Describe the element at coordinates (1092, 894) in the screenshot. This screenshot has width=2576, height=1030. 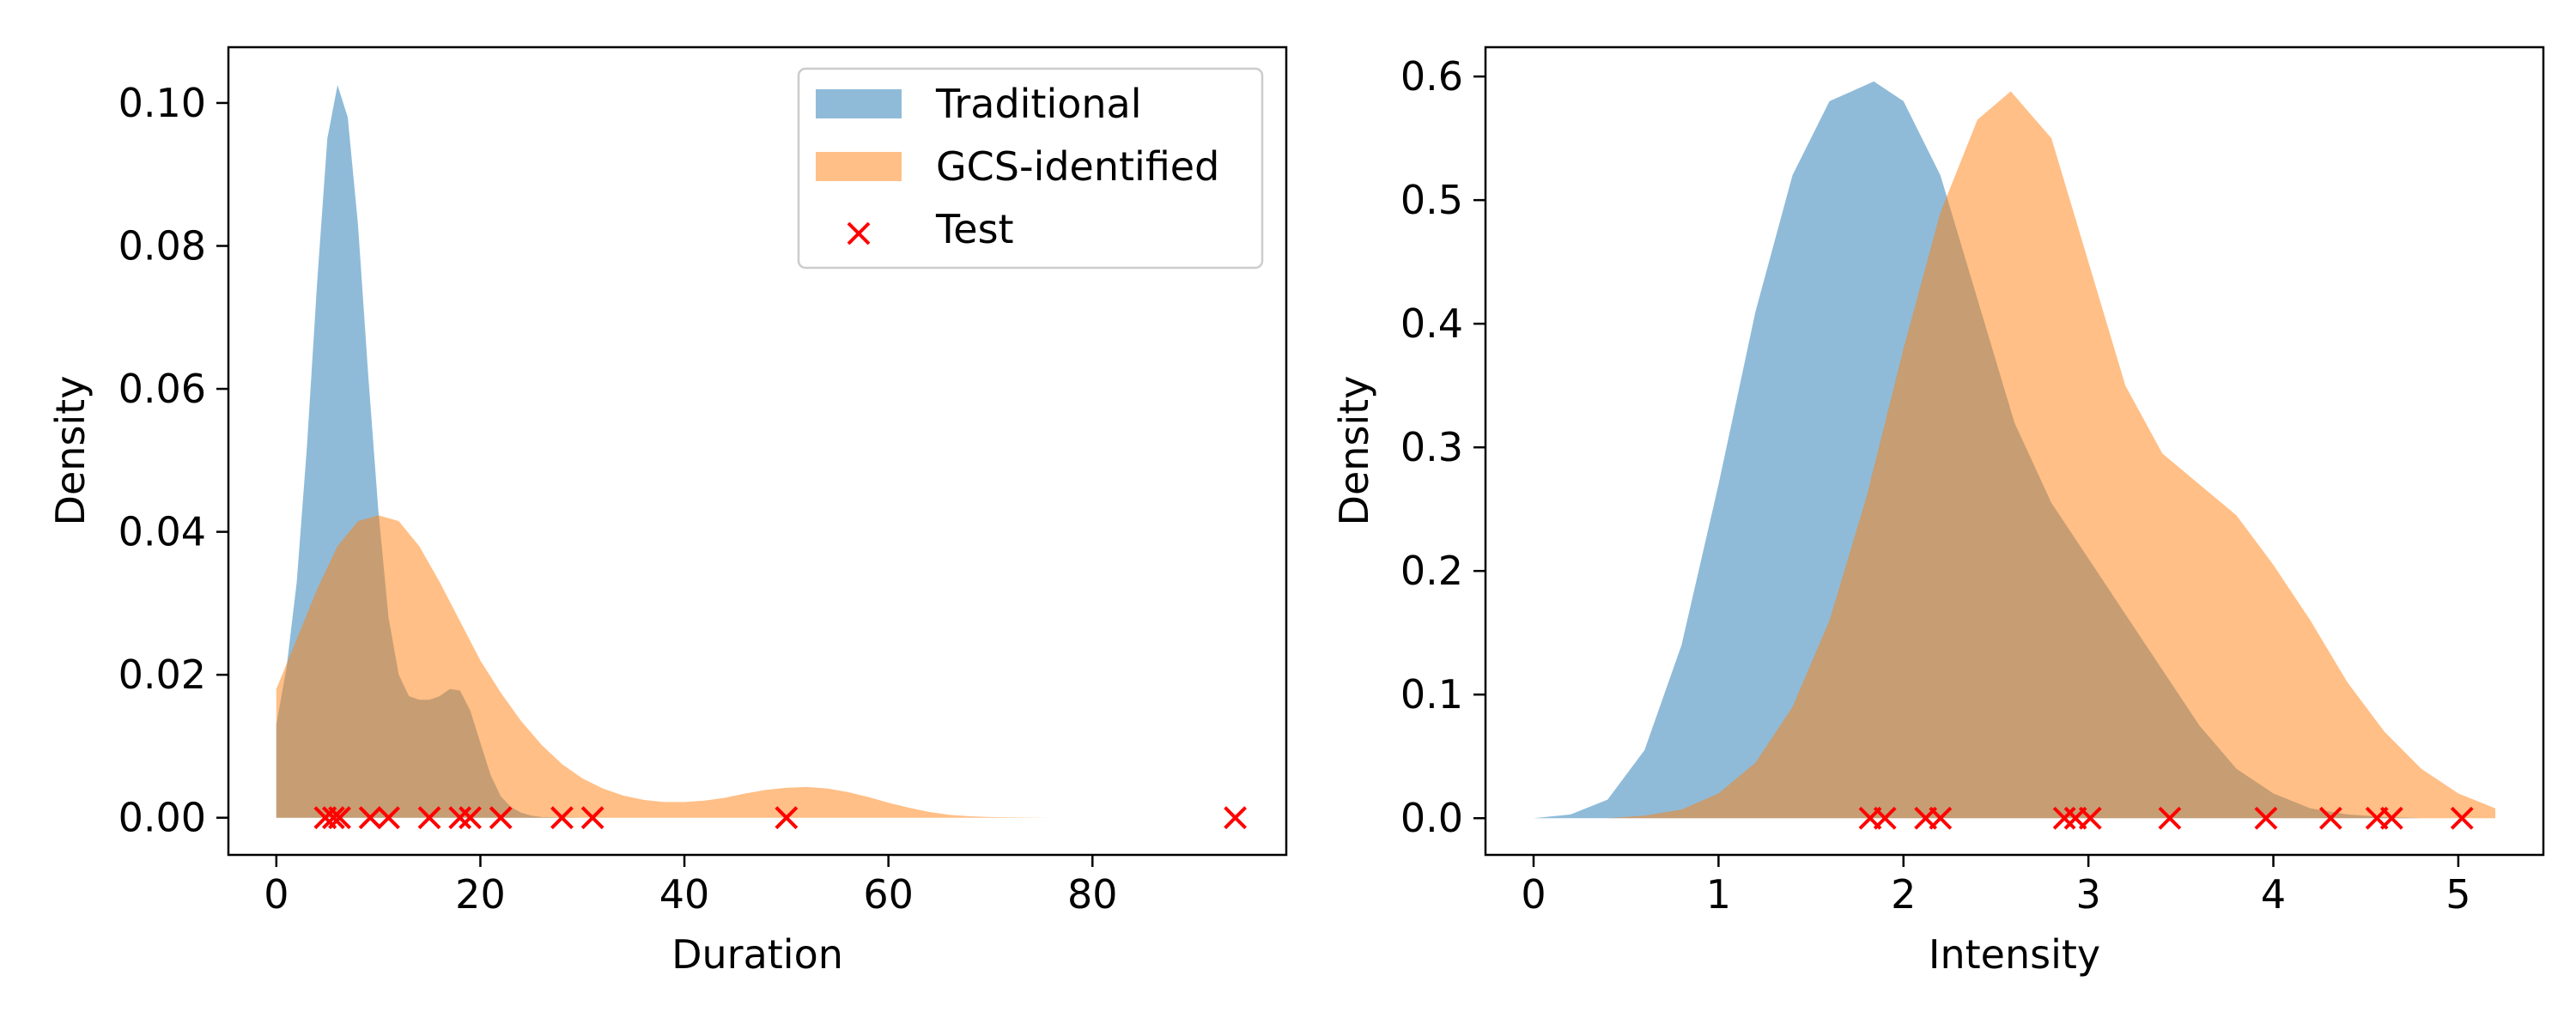
I see `x-tick-label: 80` at that location.